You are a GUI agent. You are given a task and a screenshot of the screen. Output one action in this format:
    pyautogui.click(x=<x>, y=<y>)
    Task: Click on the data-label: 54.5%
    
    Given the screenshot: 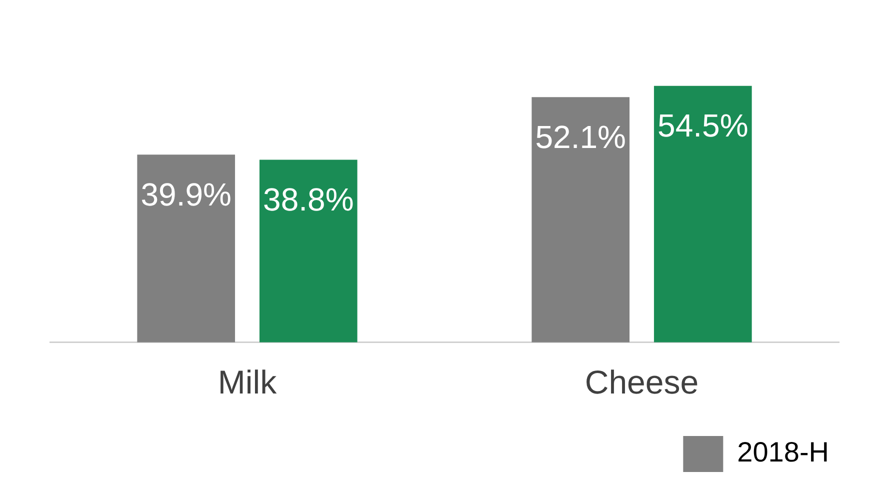 What is the action you would take?
    pyautogui.click(x=703, y=126)
    